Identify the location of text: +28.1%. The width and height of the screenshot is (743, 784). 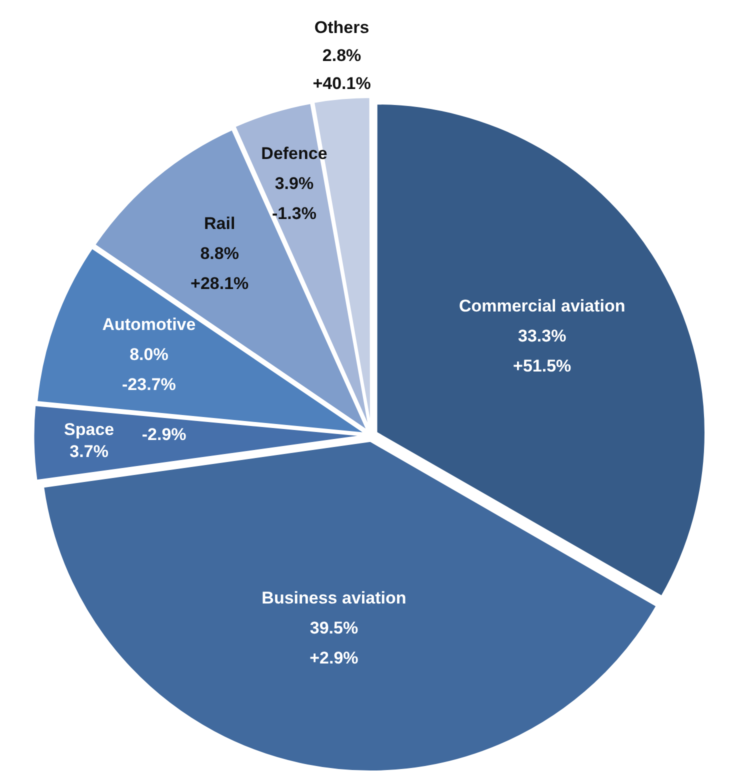
(219, 283).